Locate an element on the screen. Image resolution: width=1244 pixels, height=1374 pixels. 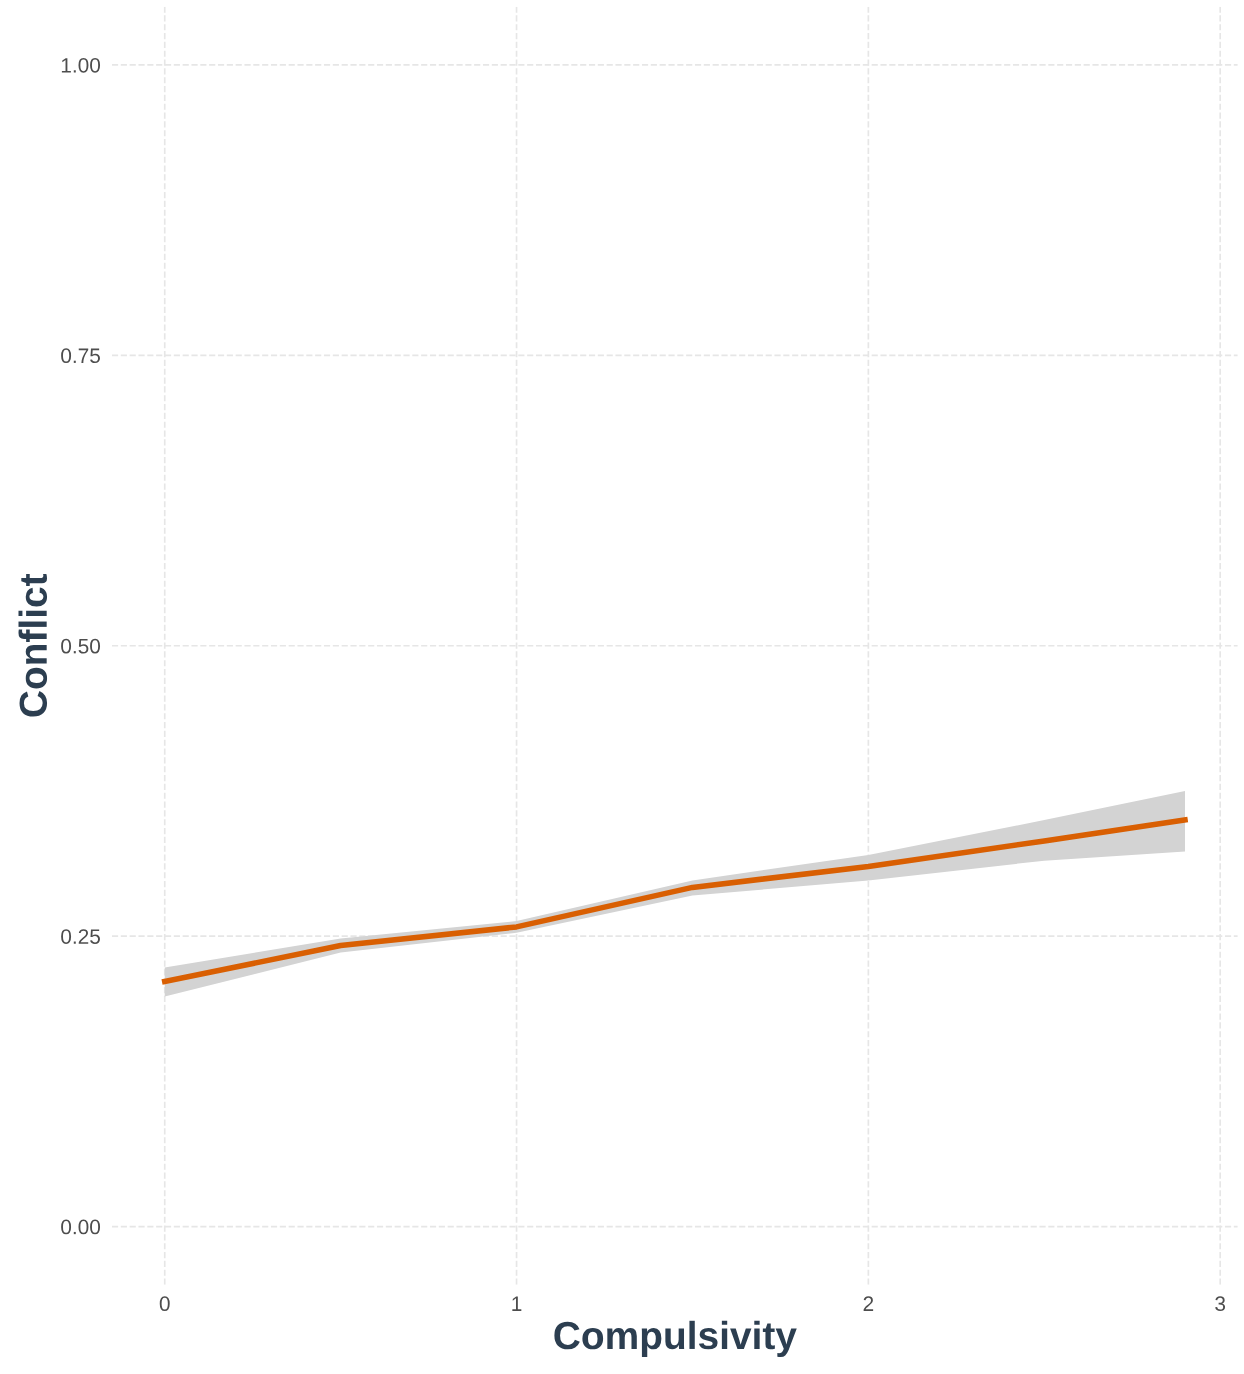
y-axis-title: Conflict is located at coordinates (33, 645).